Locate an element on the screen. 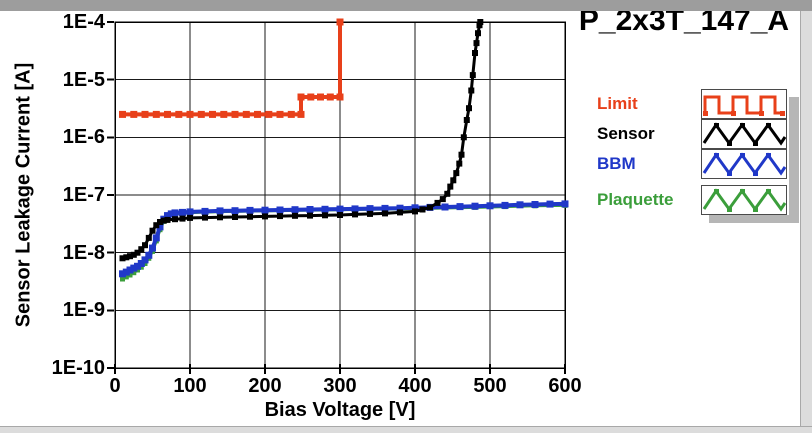  y-tick-label: 1E-4 is located at coordinates (83, 22).